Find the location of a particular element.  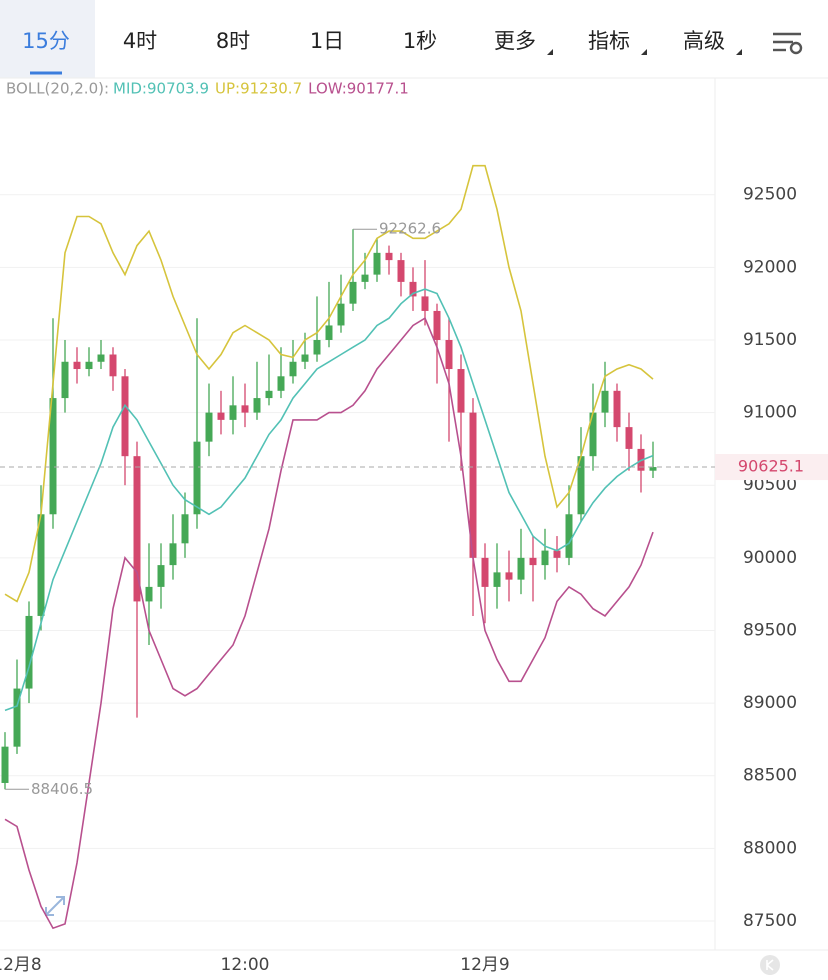

tab: 1日 is located at coordinates (327, 41).